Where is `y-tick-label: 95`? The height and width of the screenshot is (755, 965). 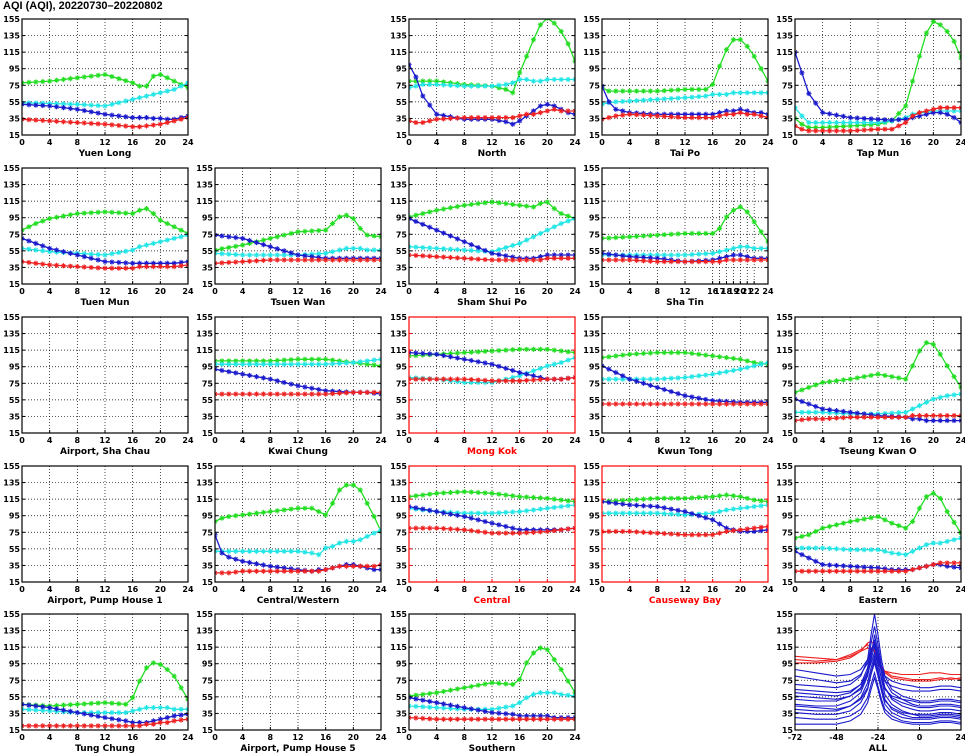 y-tick-label: 95 is located at coordinates (402, 69).